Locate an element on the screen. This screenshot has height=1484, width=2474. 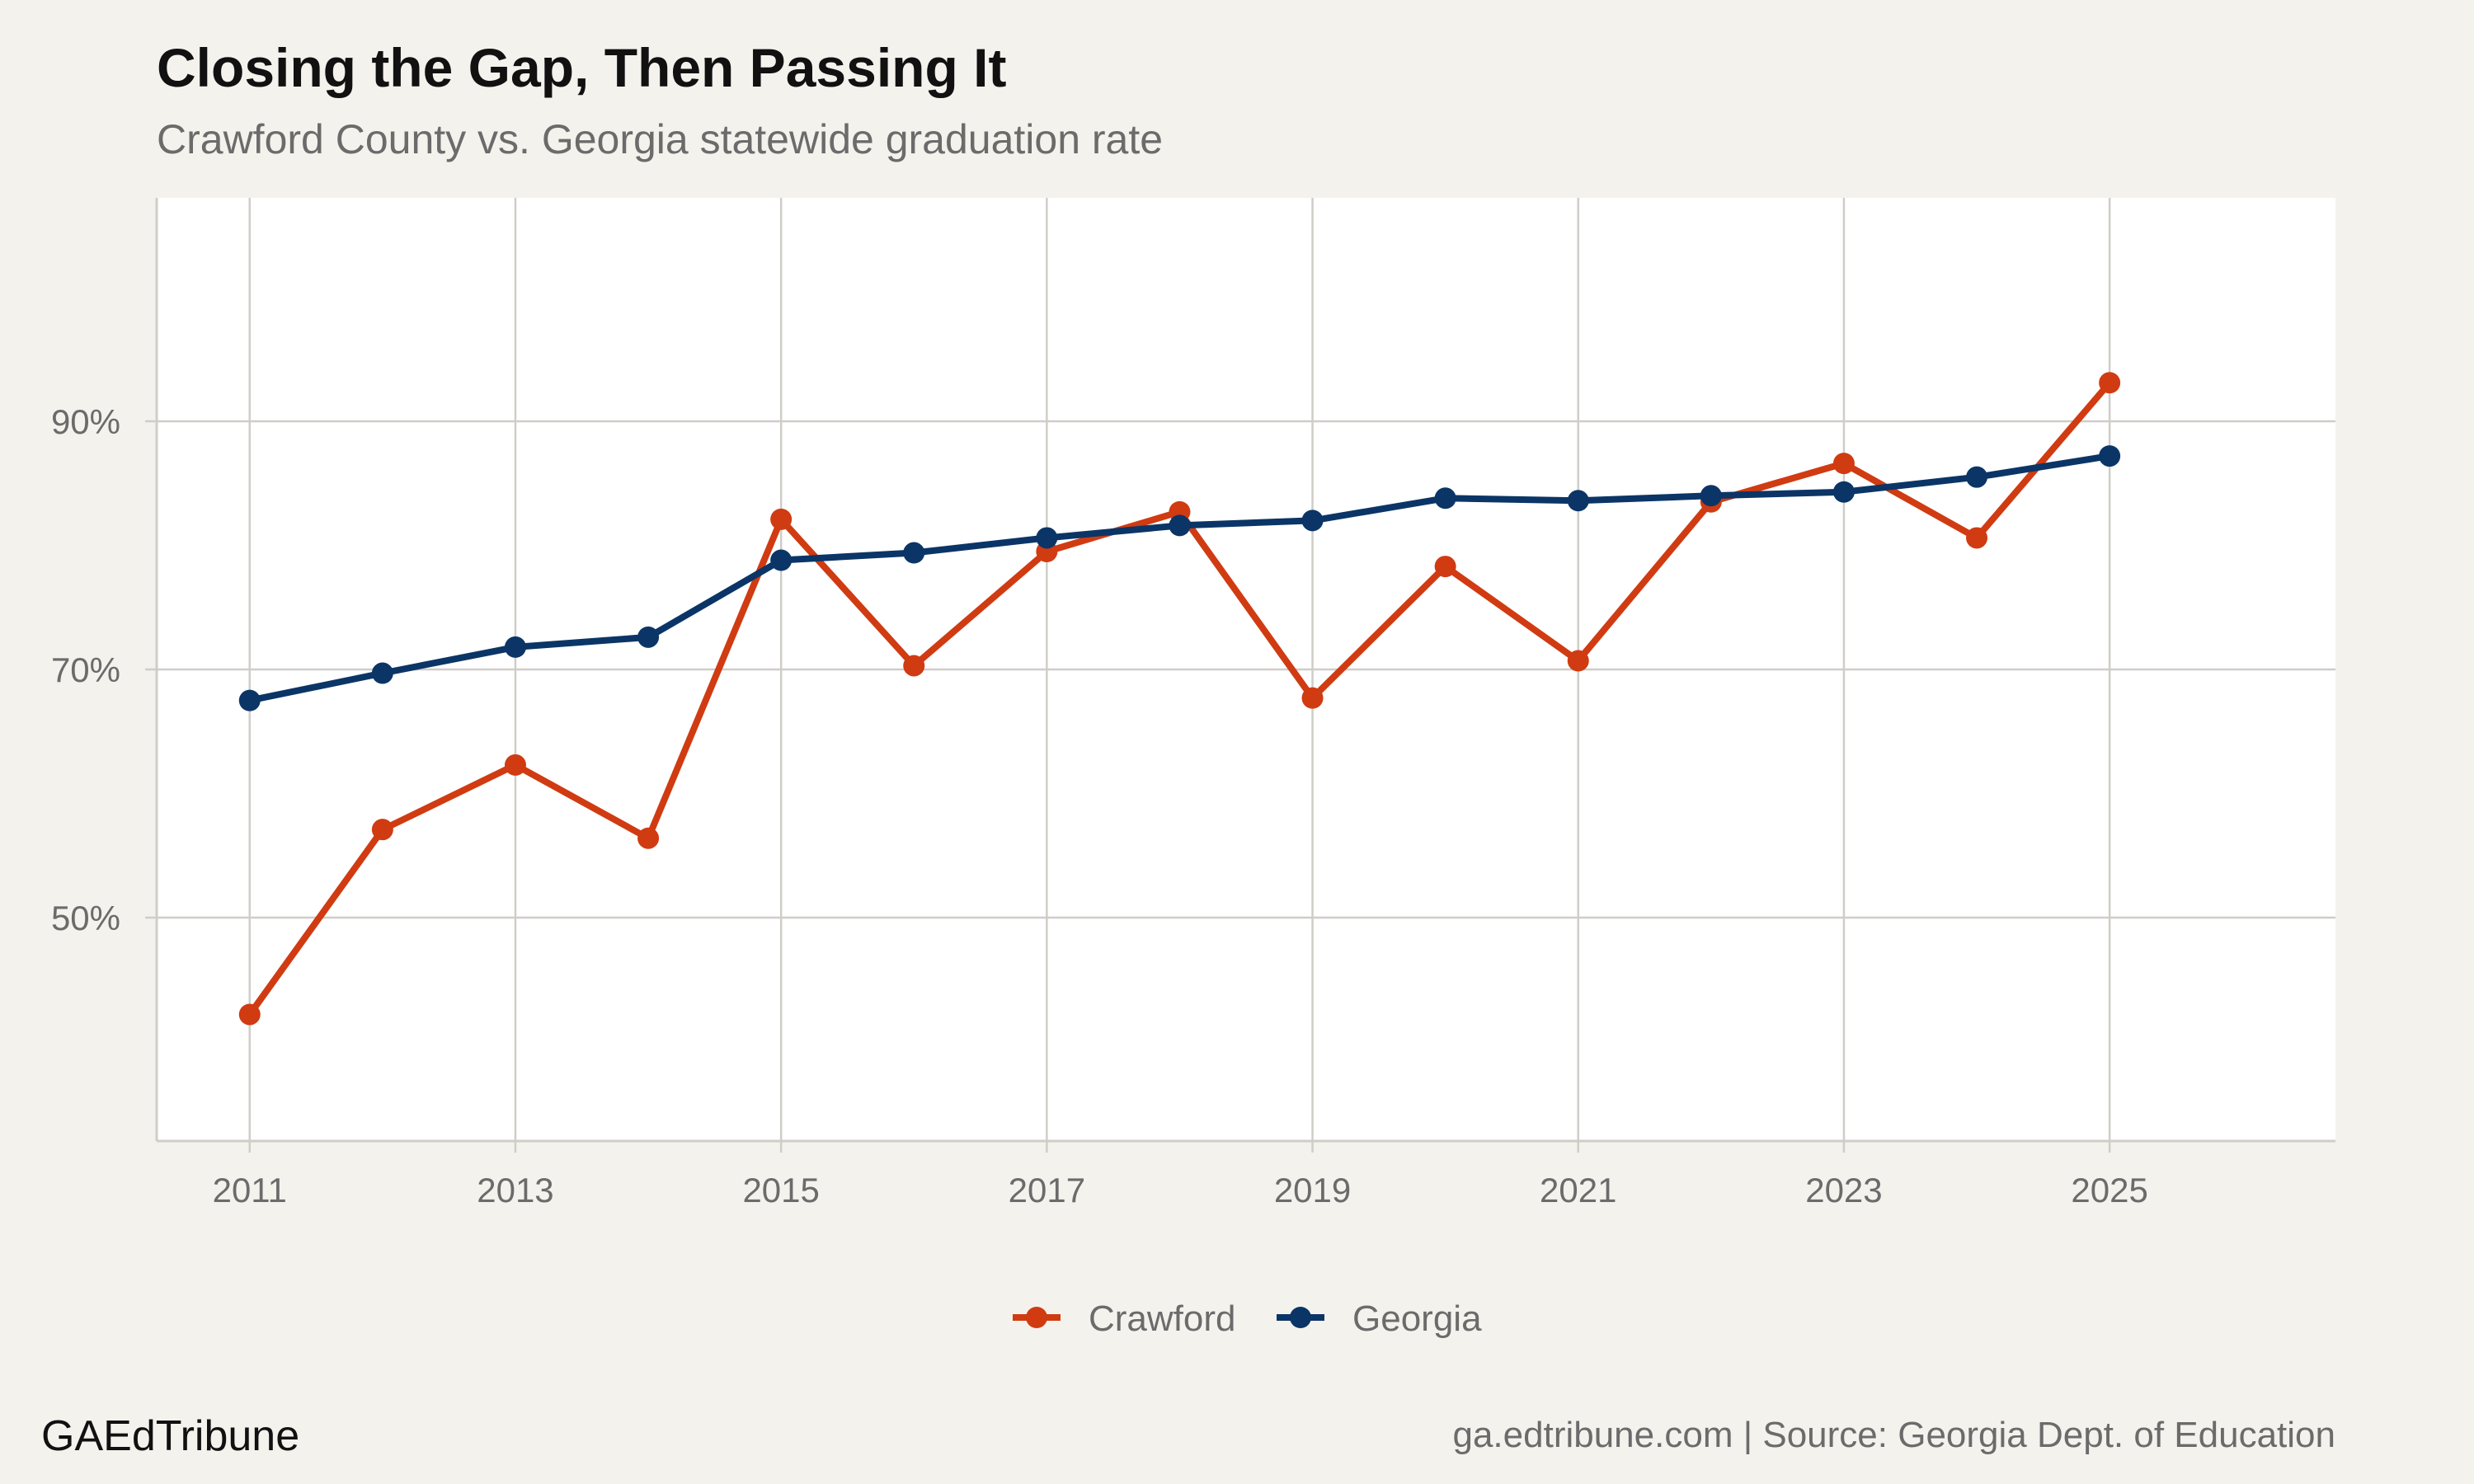
point-crawford-2013 is located at coordinates (515, 765).